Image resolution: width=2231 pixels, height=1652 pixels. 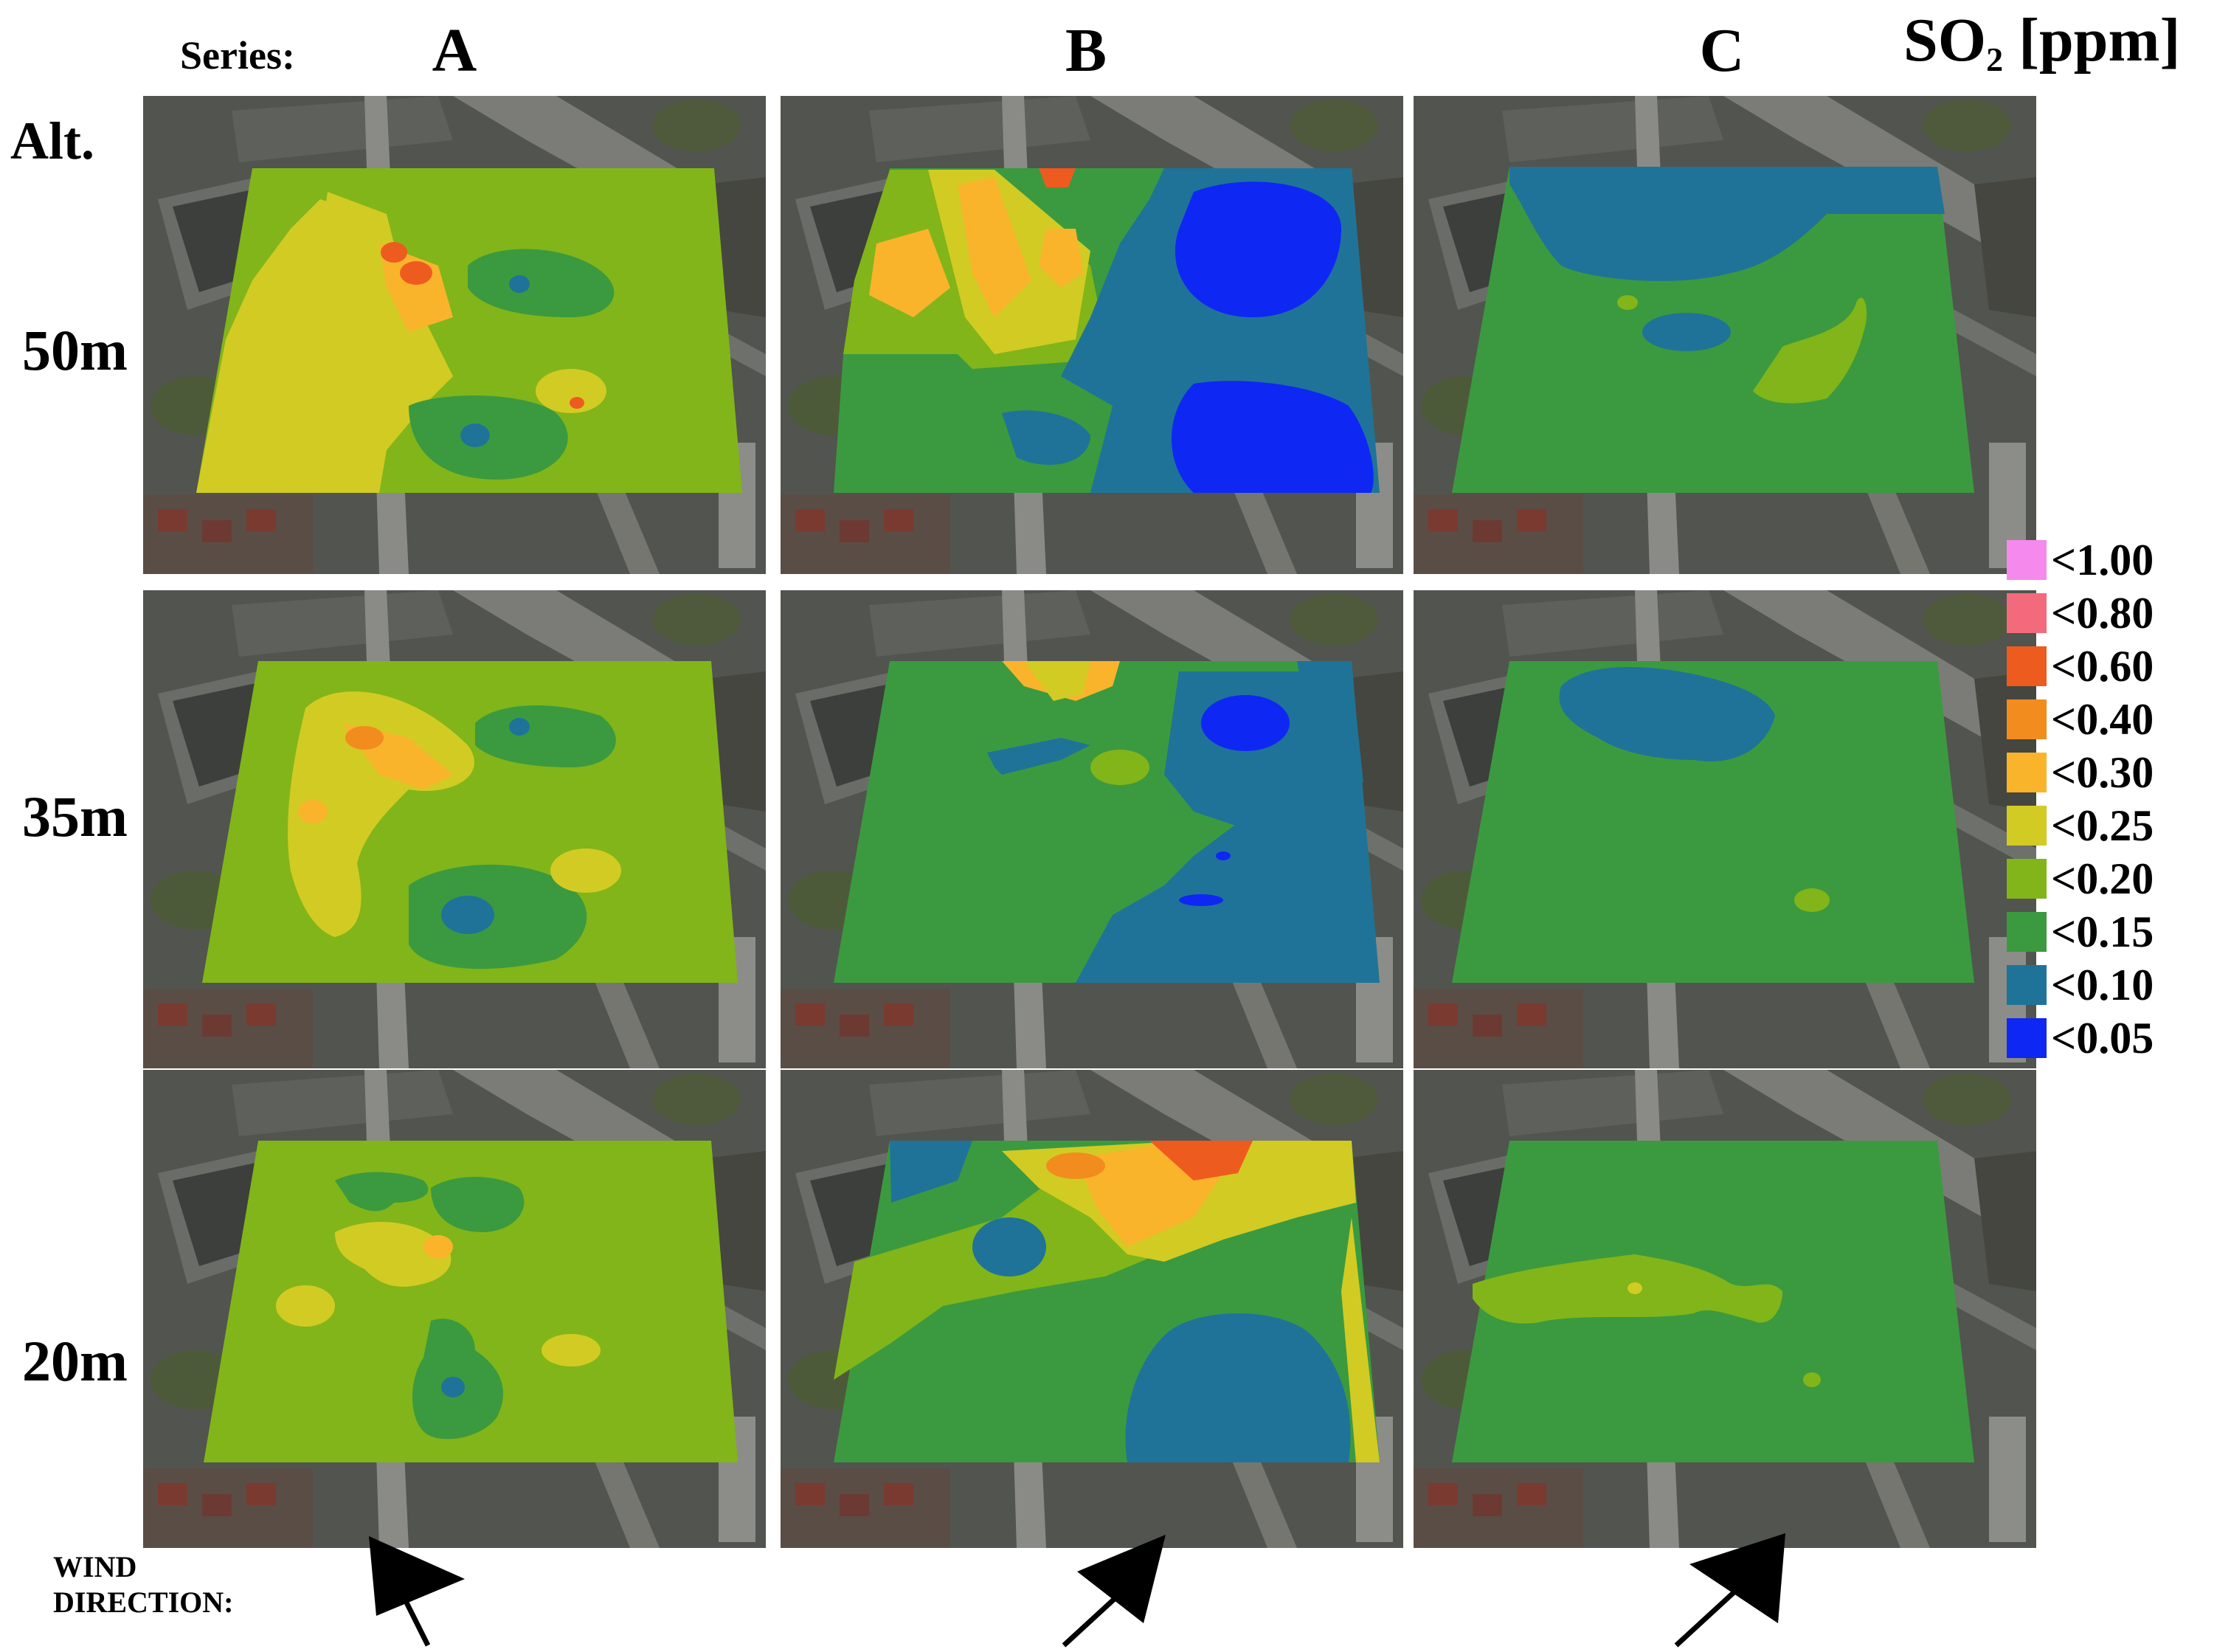 I want to click on series-b-label: B, so click(x=1086, y=51).